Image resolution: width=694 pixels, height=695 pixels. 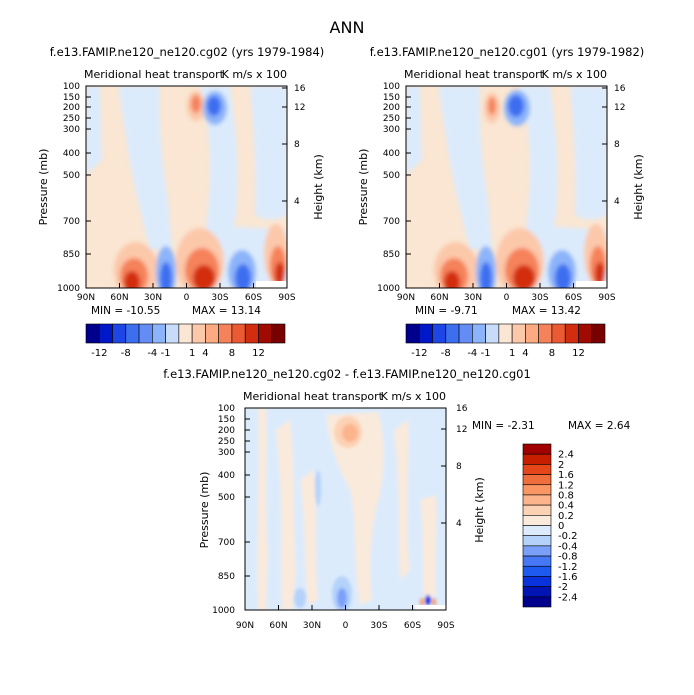 What do you see at coordinates (446, 353) in the screenshot?
I see `colorbar-panel-2-label: -8` at bounding box center [446, 353].